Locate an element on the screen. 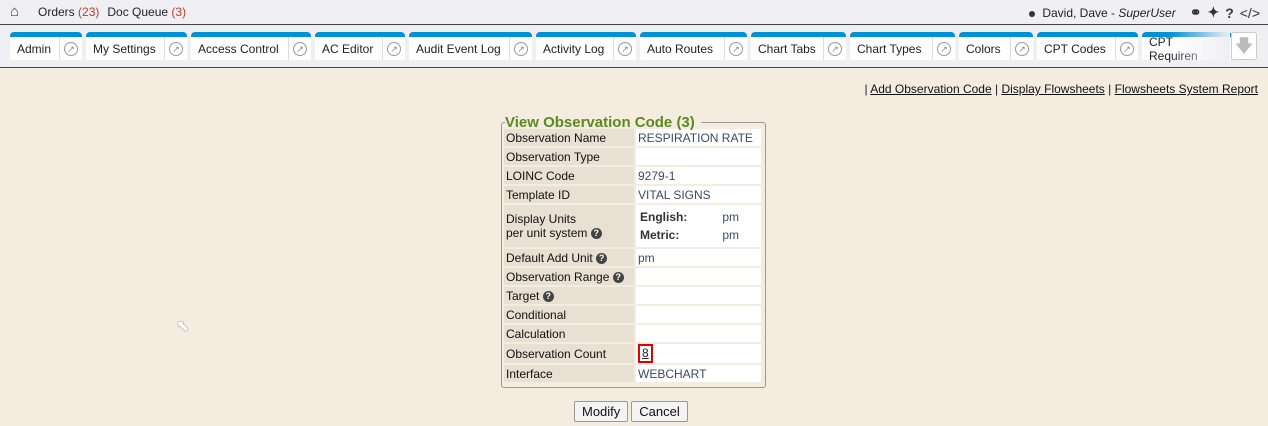  tab-cpt-codes: CPT Codes ↗ is located at coordinates (1087, 46).